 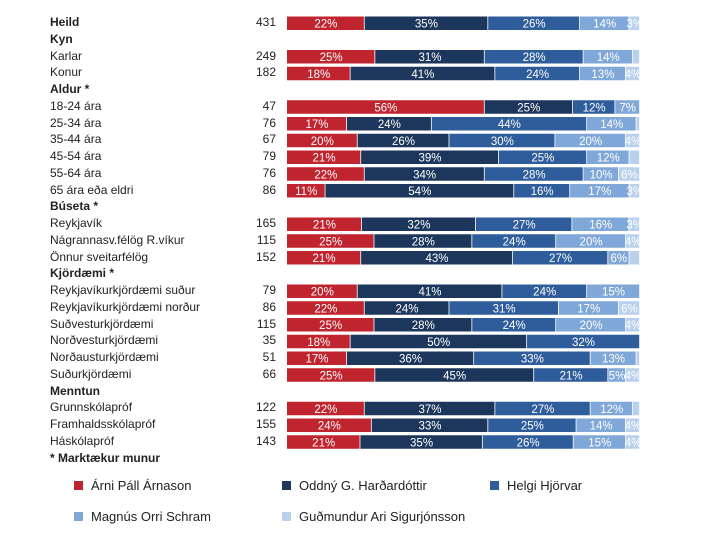 I want to click on bar-value-label: 6%, so click(x=629, y=309).